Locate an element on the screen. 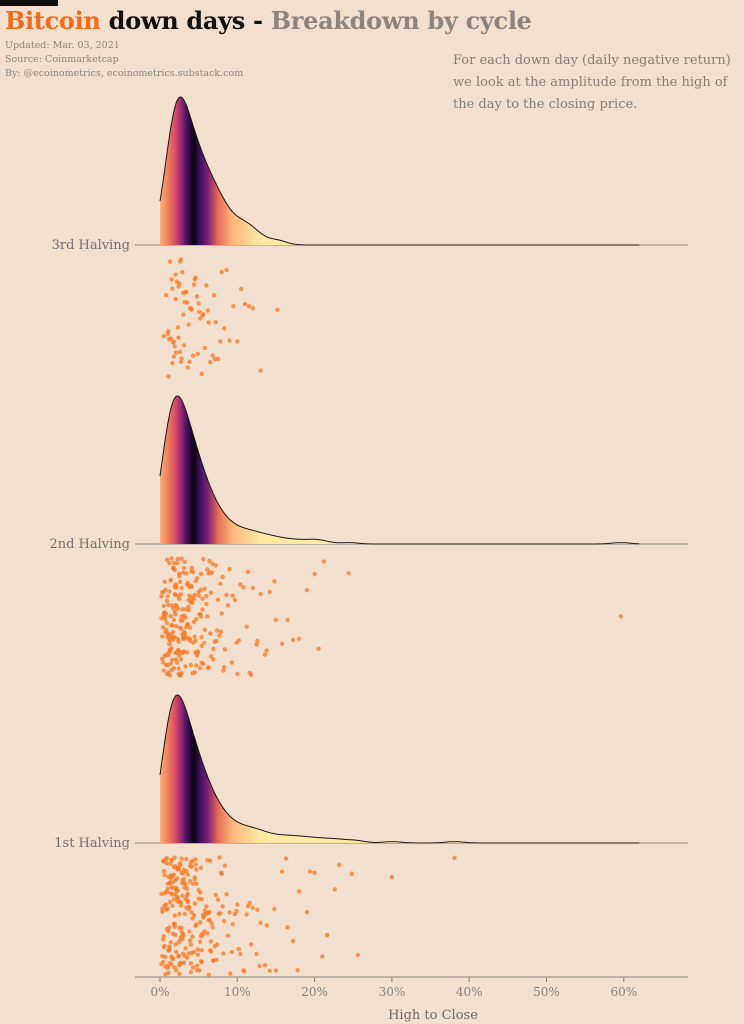 The width and height of the screenshot is (744, 1024). updated-date: Updated: Mar. 03, 2021 is located at coordinates (62, 45).